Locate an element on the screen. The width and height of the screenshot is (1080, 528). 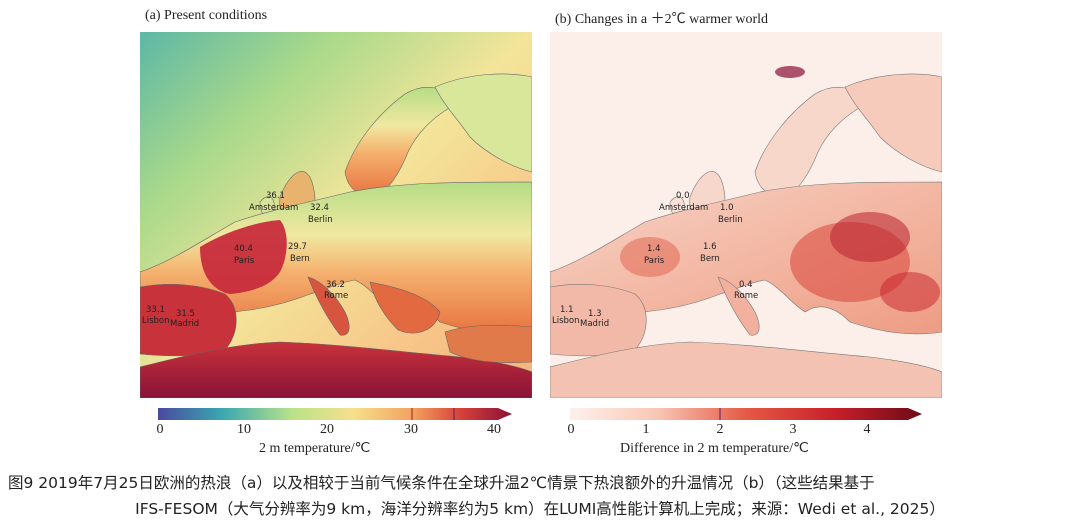
city-value-bern: 29.7 is located at coordinates (297, 247).